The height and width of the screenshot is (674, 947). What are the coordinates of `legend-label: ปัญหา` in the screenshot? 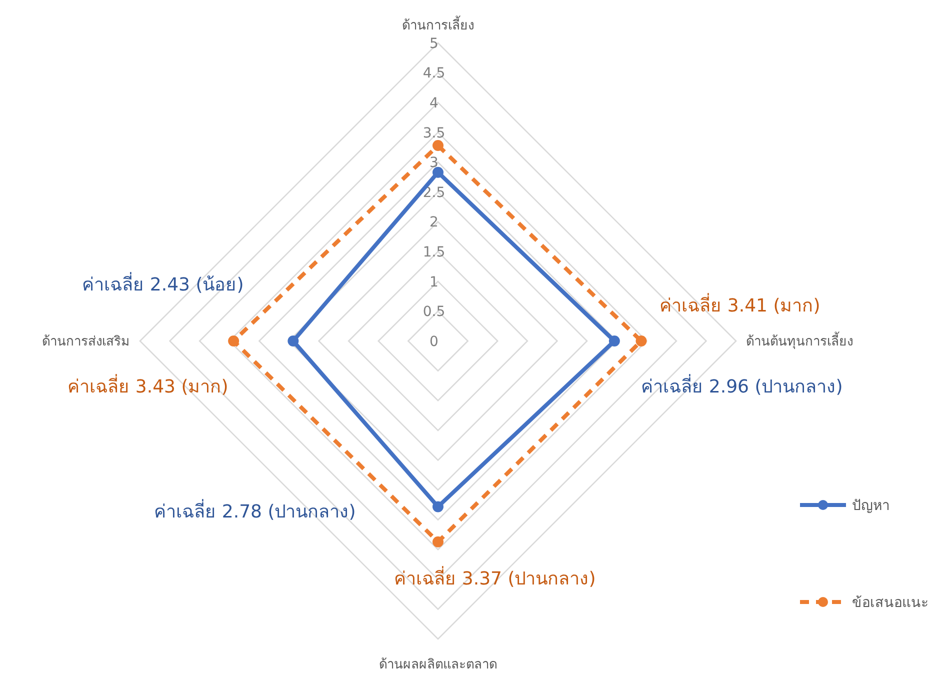 It's located at (871, 506).